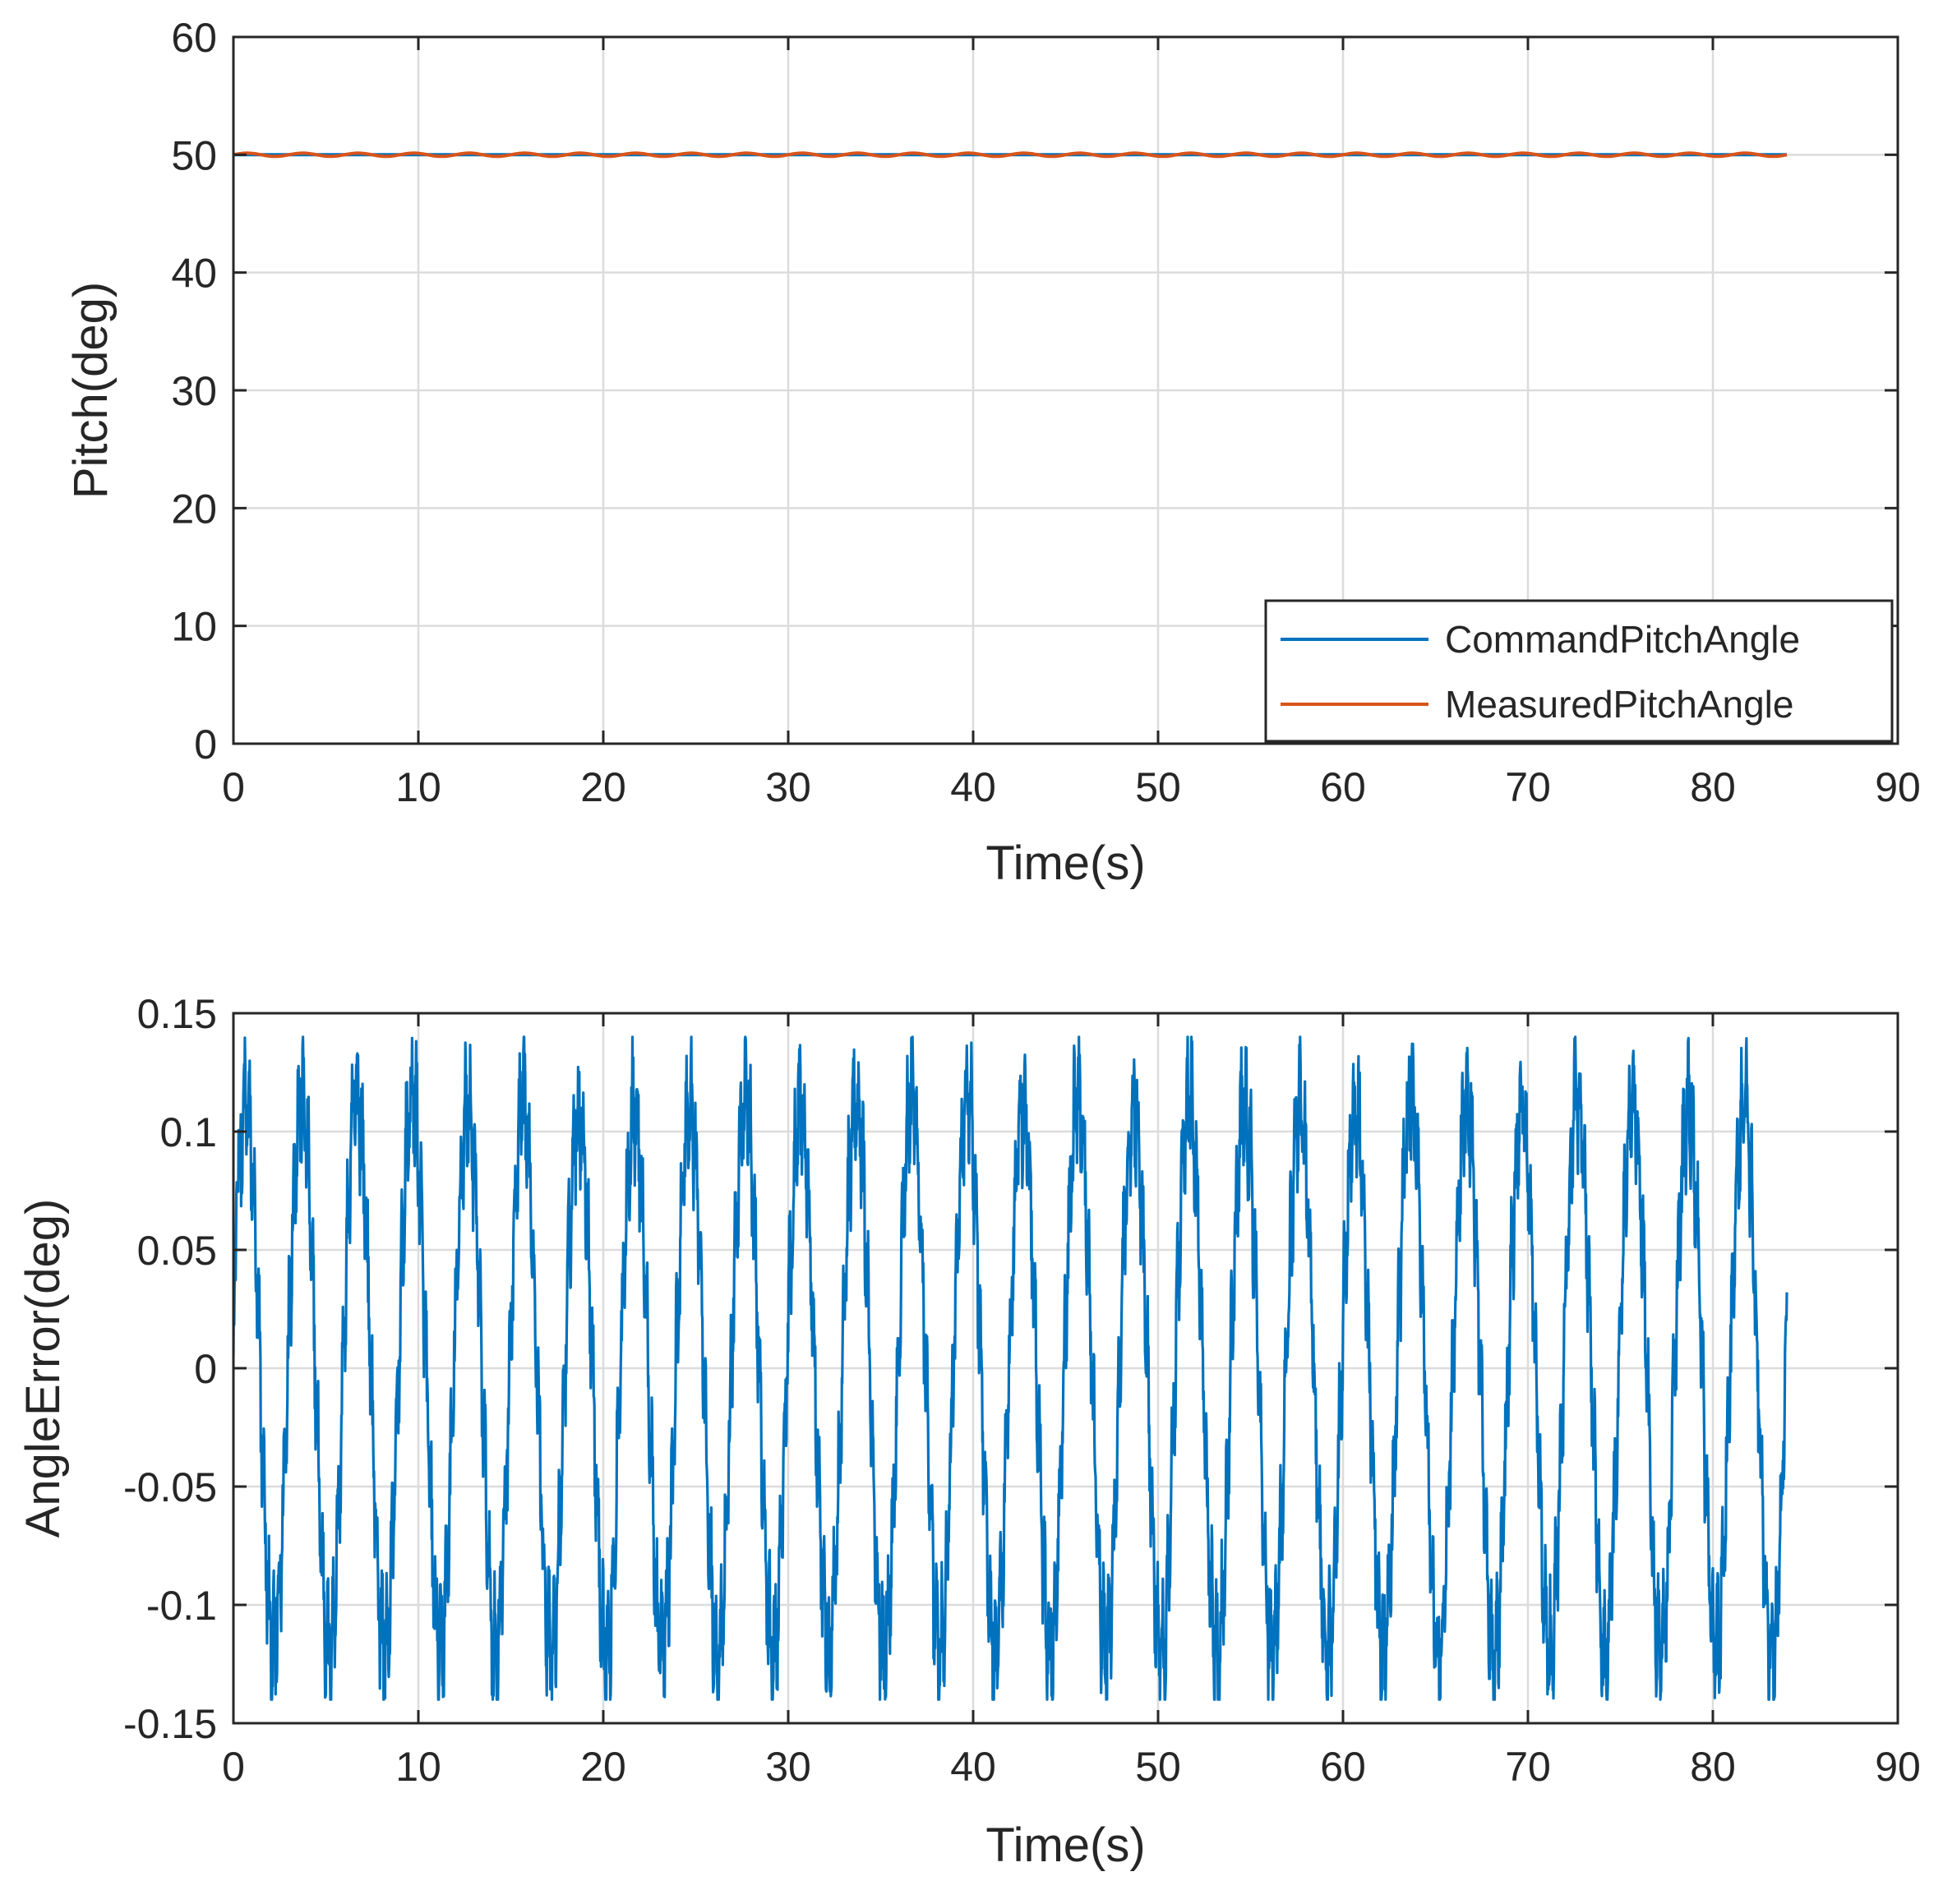  What do you see at coordinates (1065, 863) in the screenshot?
I see `pitch-x-axis-label: Time(s)` at bounding box center [1065, 863].